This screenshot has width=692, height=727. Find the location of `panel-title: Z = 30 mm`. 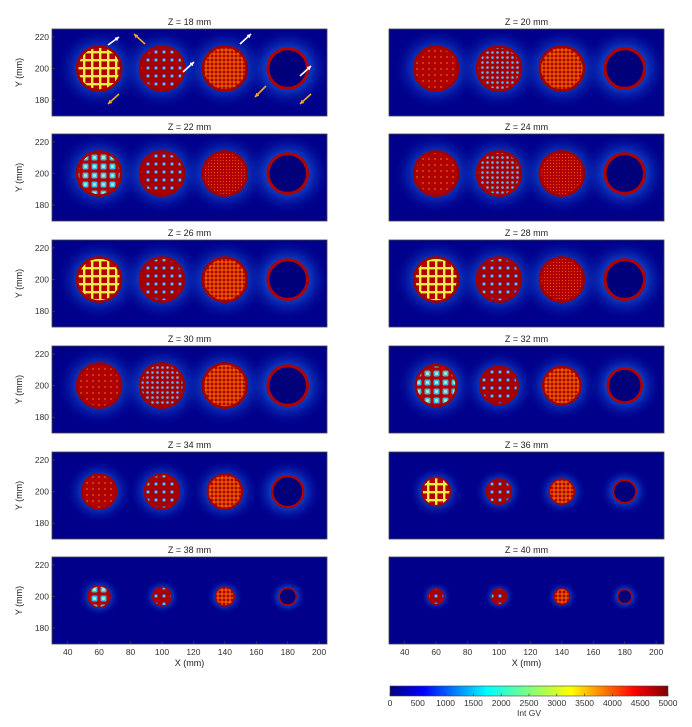

panel-title: Z = 30 mm is located at coordinates (189, 339).